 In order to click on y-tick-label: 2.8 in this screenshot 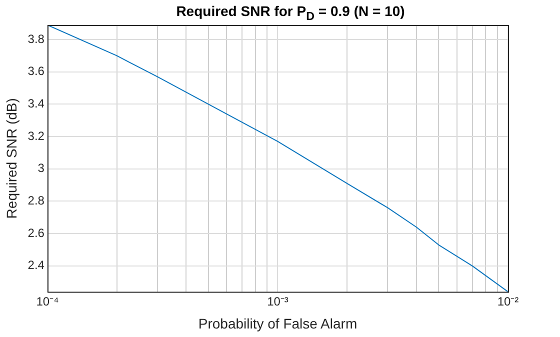, I will do `click(36, 201)`.